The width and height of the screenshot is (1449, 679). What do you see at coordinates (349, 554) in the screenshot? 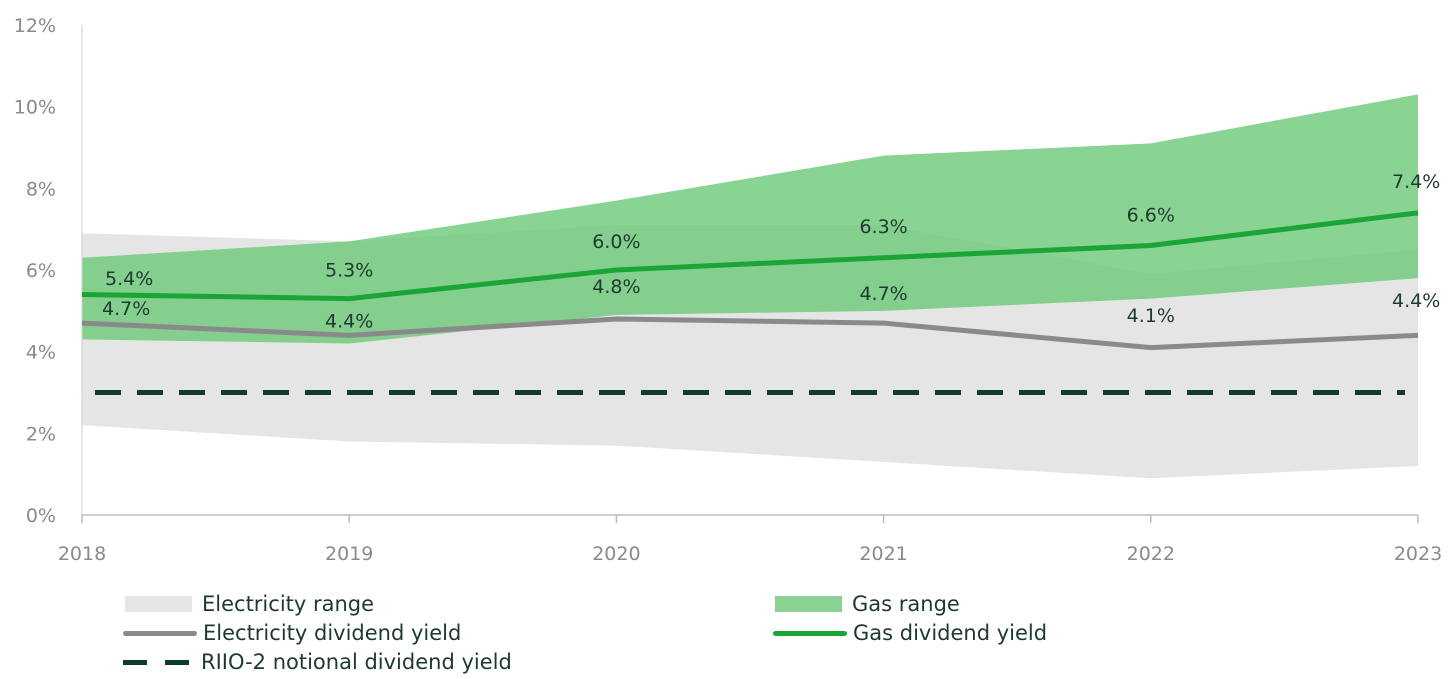
I see `x-tick-label: 2019` at bounding box center [349, 554].